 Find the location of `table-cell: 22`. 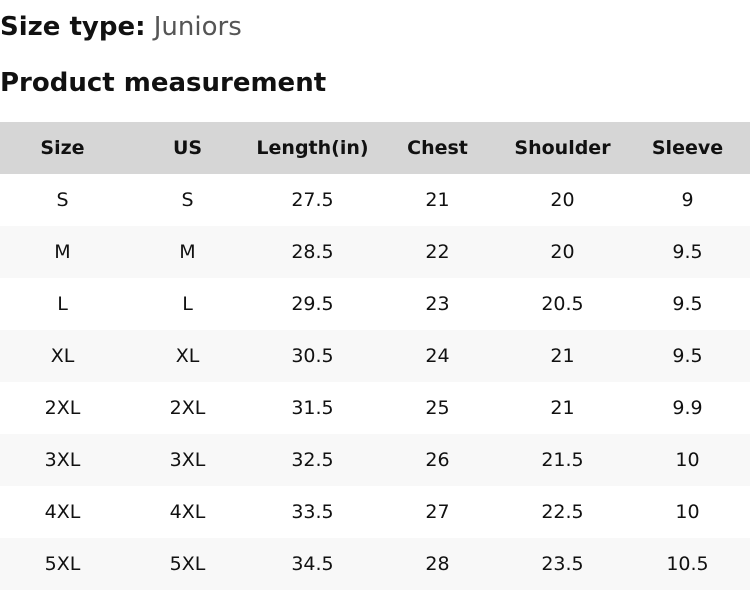

table-cell: 22 is located at coordinates (437, 252).